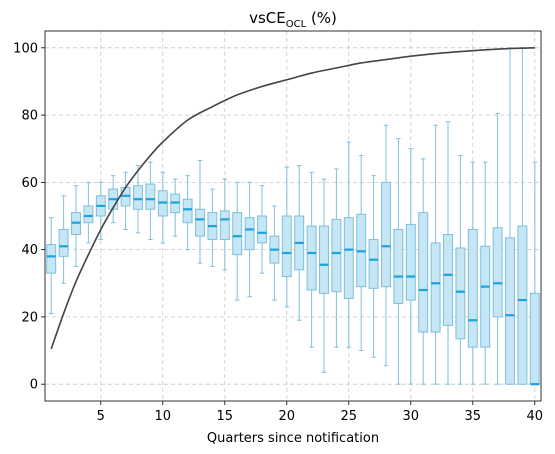  Describe the element at coordinates (29, 183) in the screenshot. I see `y-tick-label: 60` at that location.